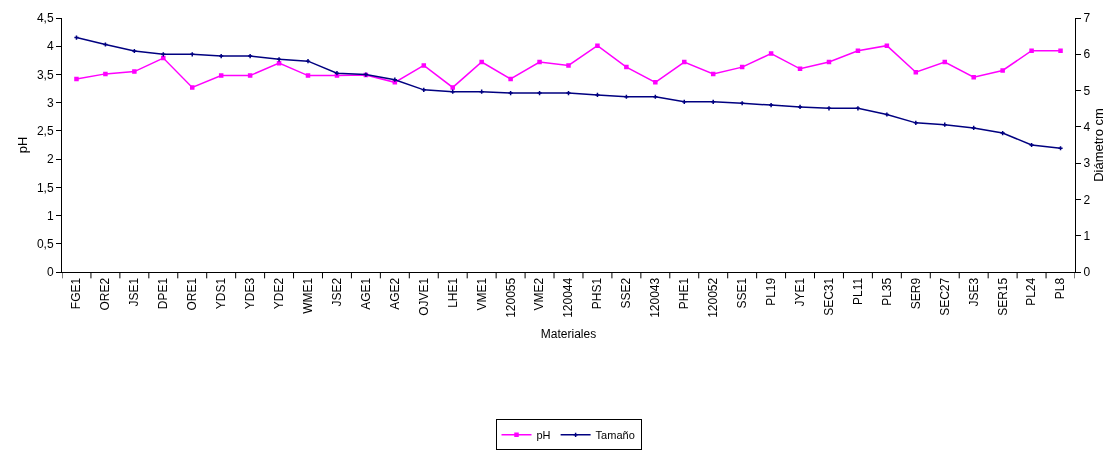 This screenshot has width=1120, height=452. I want to click on x-tick-label: PL24, so click(1031, 291).